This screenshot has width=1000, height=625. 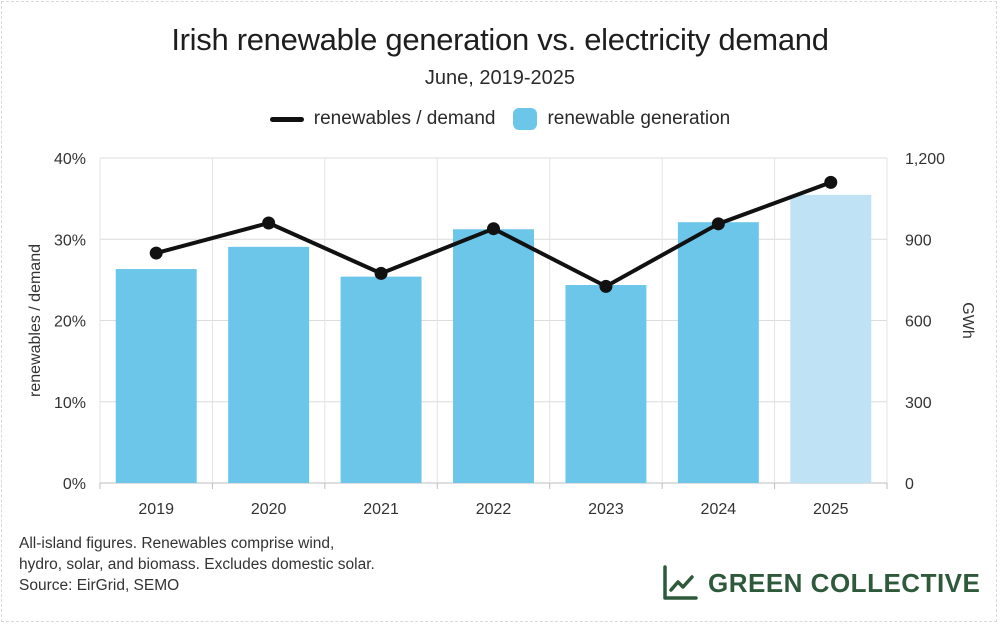 I want to click on legend-bar-swatch, so click(x=525, y=119).